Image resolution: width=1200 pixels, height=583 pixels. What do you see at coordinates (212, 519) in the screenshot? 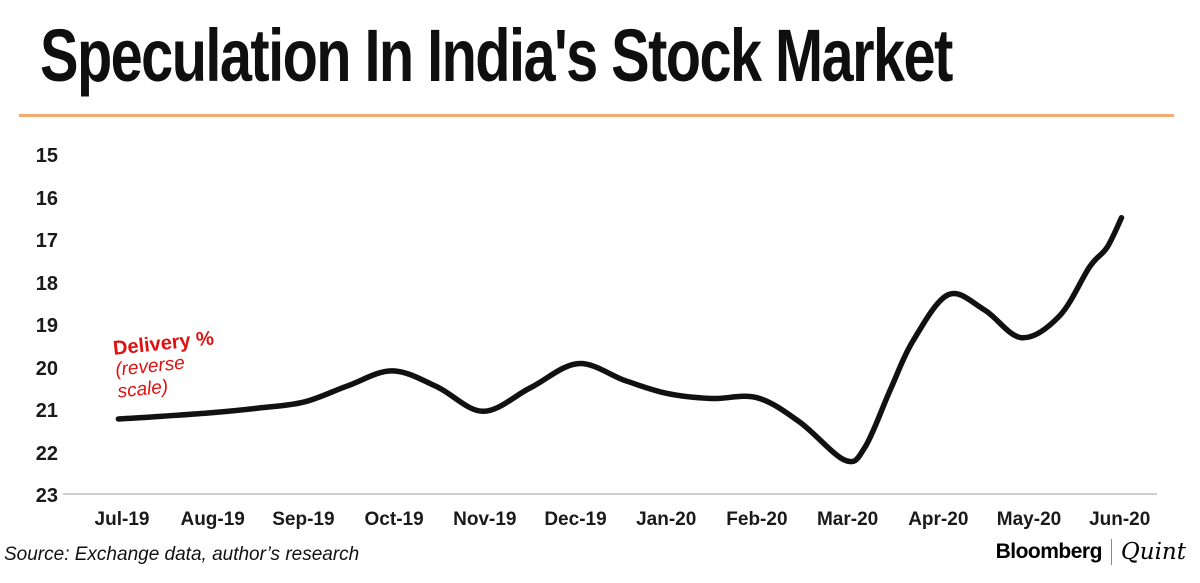
I see `x-tick-label: Aug-19` at bounding box center [212, 519].